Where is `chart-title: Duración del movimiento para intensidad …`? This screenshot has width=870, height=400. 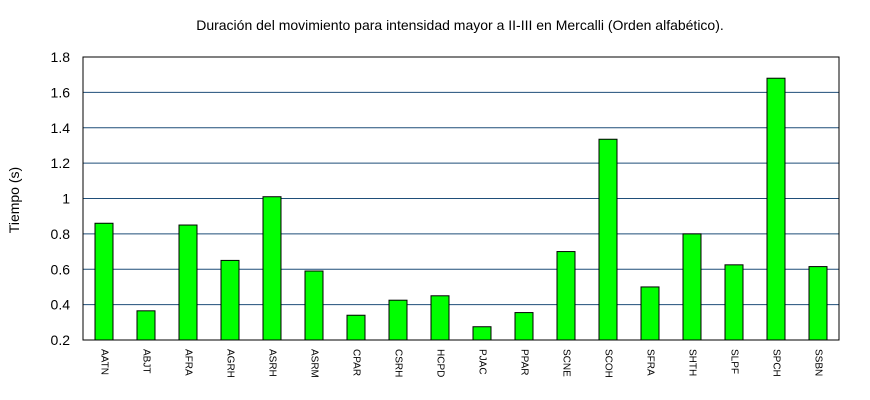 chart-title: Duración del movimiento para intensidad … is located at coordinates (460, 25).